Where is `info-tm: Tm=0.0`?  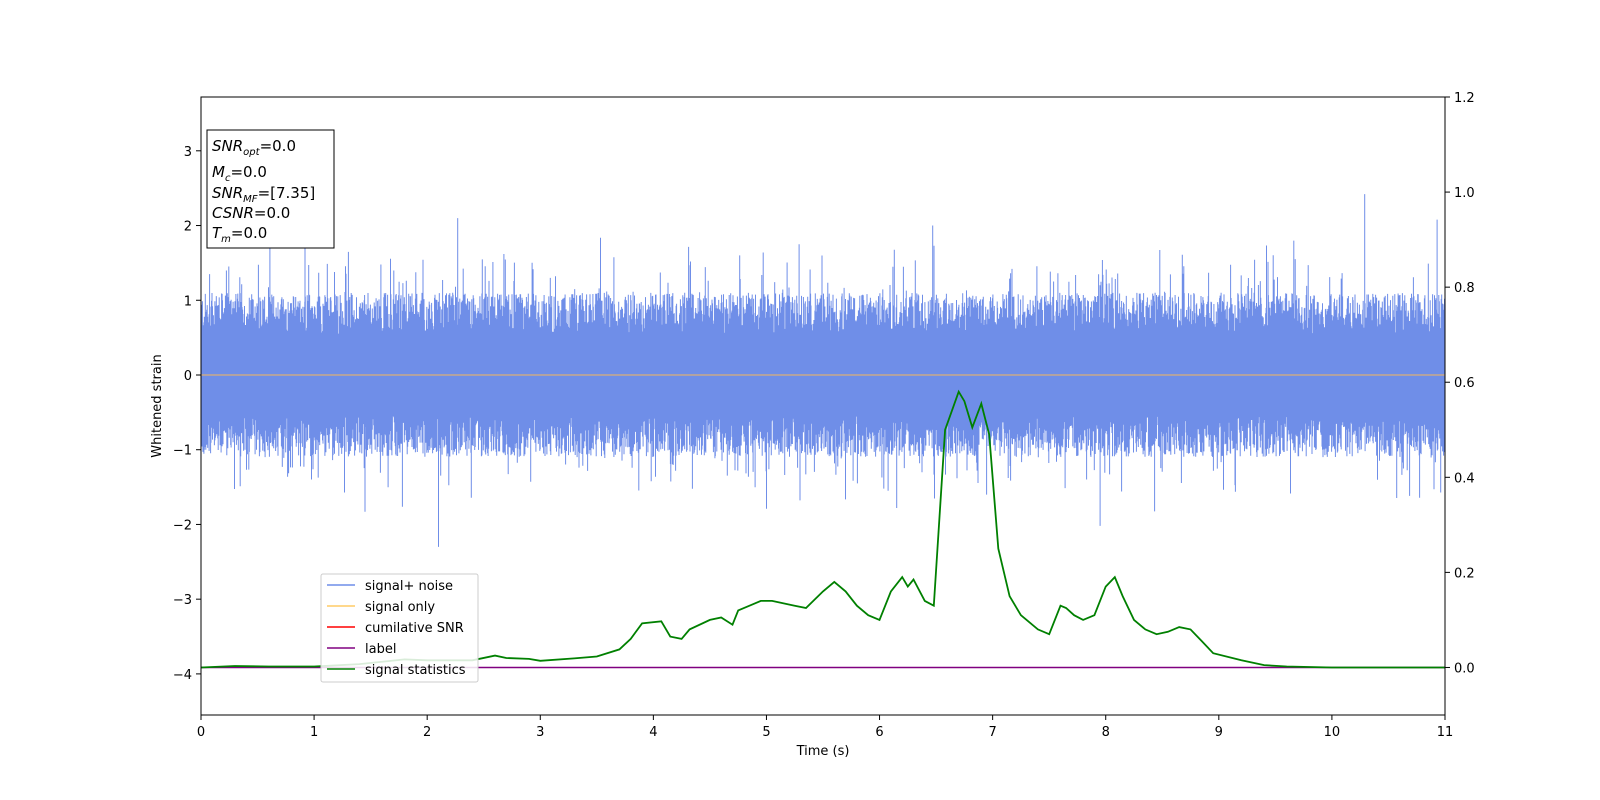
info-tm: Tm=0.0 is located at coordinates (239, 234).